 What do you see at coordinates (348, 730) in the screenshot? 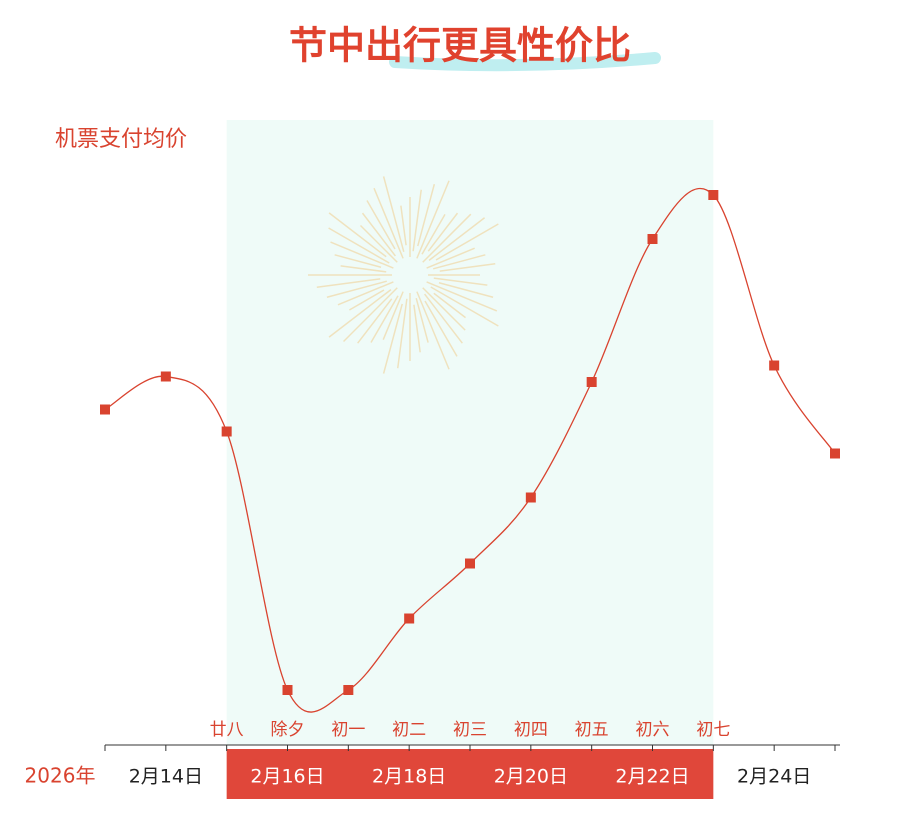
I see `lunar-label: 初一` at bounding box center [348, 730].